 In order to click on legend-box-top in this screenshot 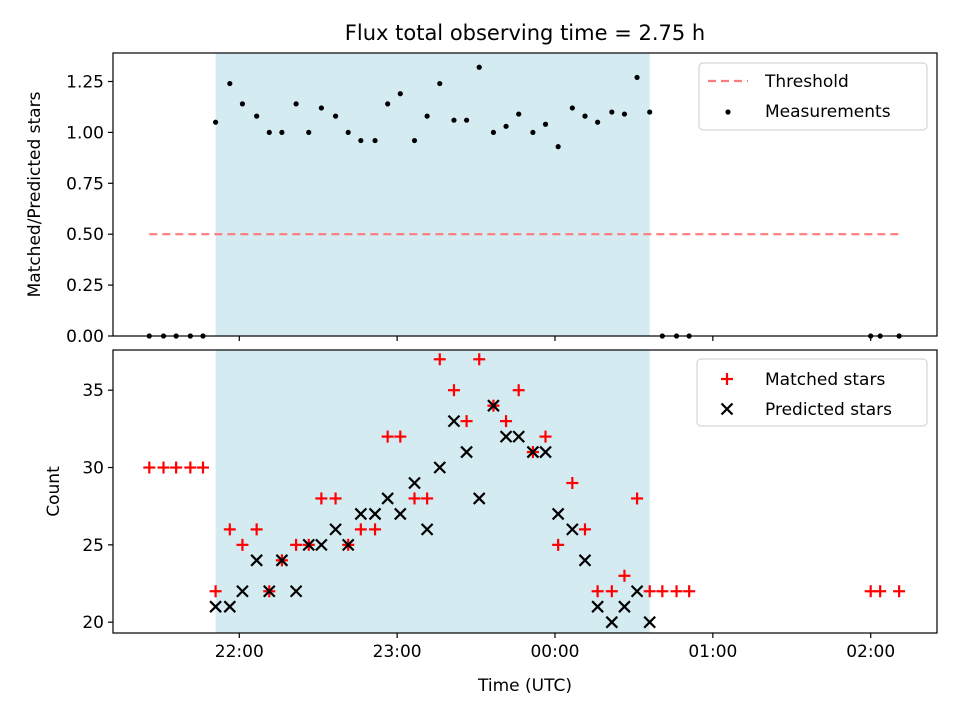, I will do `click(813, 96)`.